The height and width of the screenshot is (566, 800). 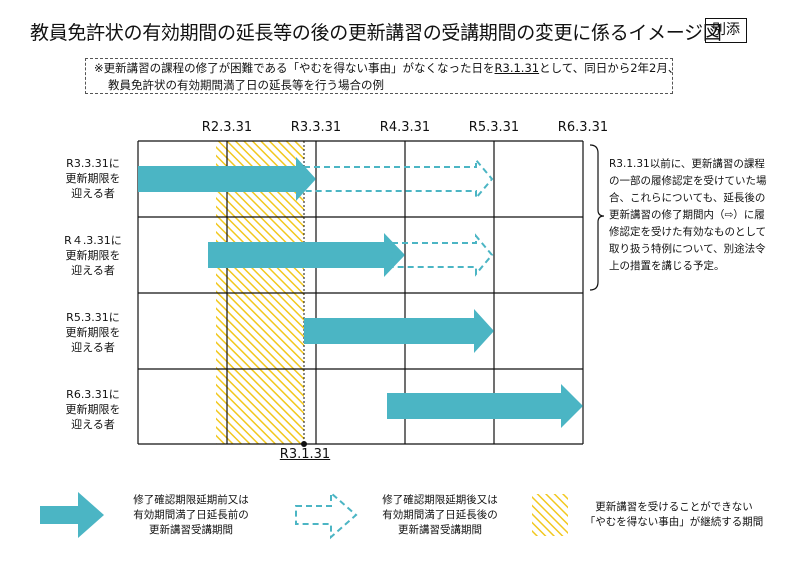 What do you see at coordinates (405, 127) in the screenshot?
I see `column-label: R4.3.31` at bounding box center [405, 127].